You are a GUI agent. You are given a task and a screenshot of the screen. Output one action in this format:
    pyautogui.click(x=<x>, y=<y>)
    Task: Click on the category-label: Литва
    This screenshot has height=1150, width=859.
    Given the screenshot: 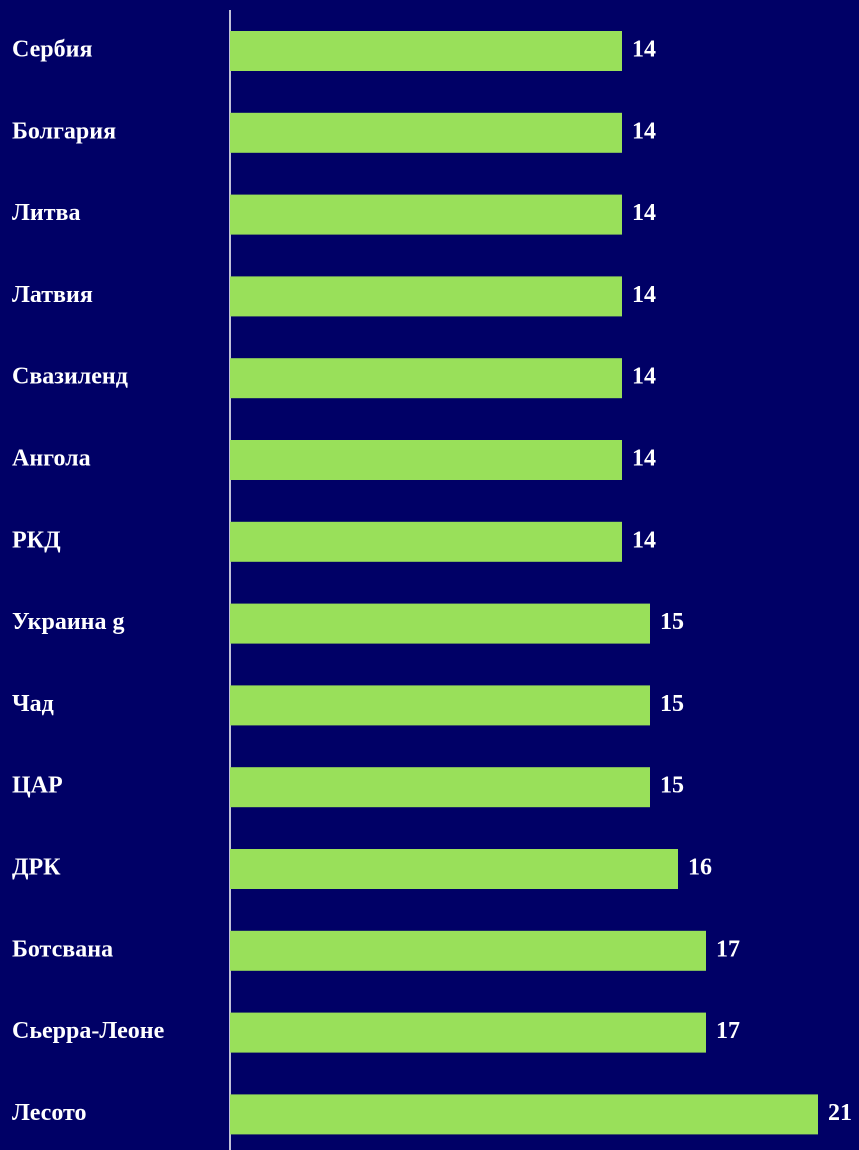 What is the action you would take?
    pyautogui.click(x=46, y=213)
    